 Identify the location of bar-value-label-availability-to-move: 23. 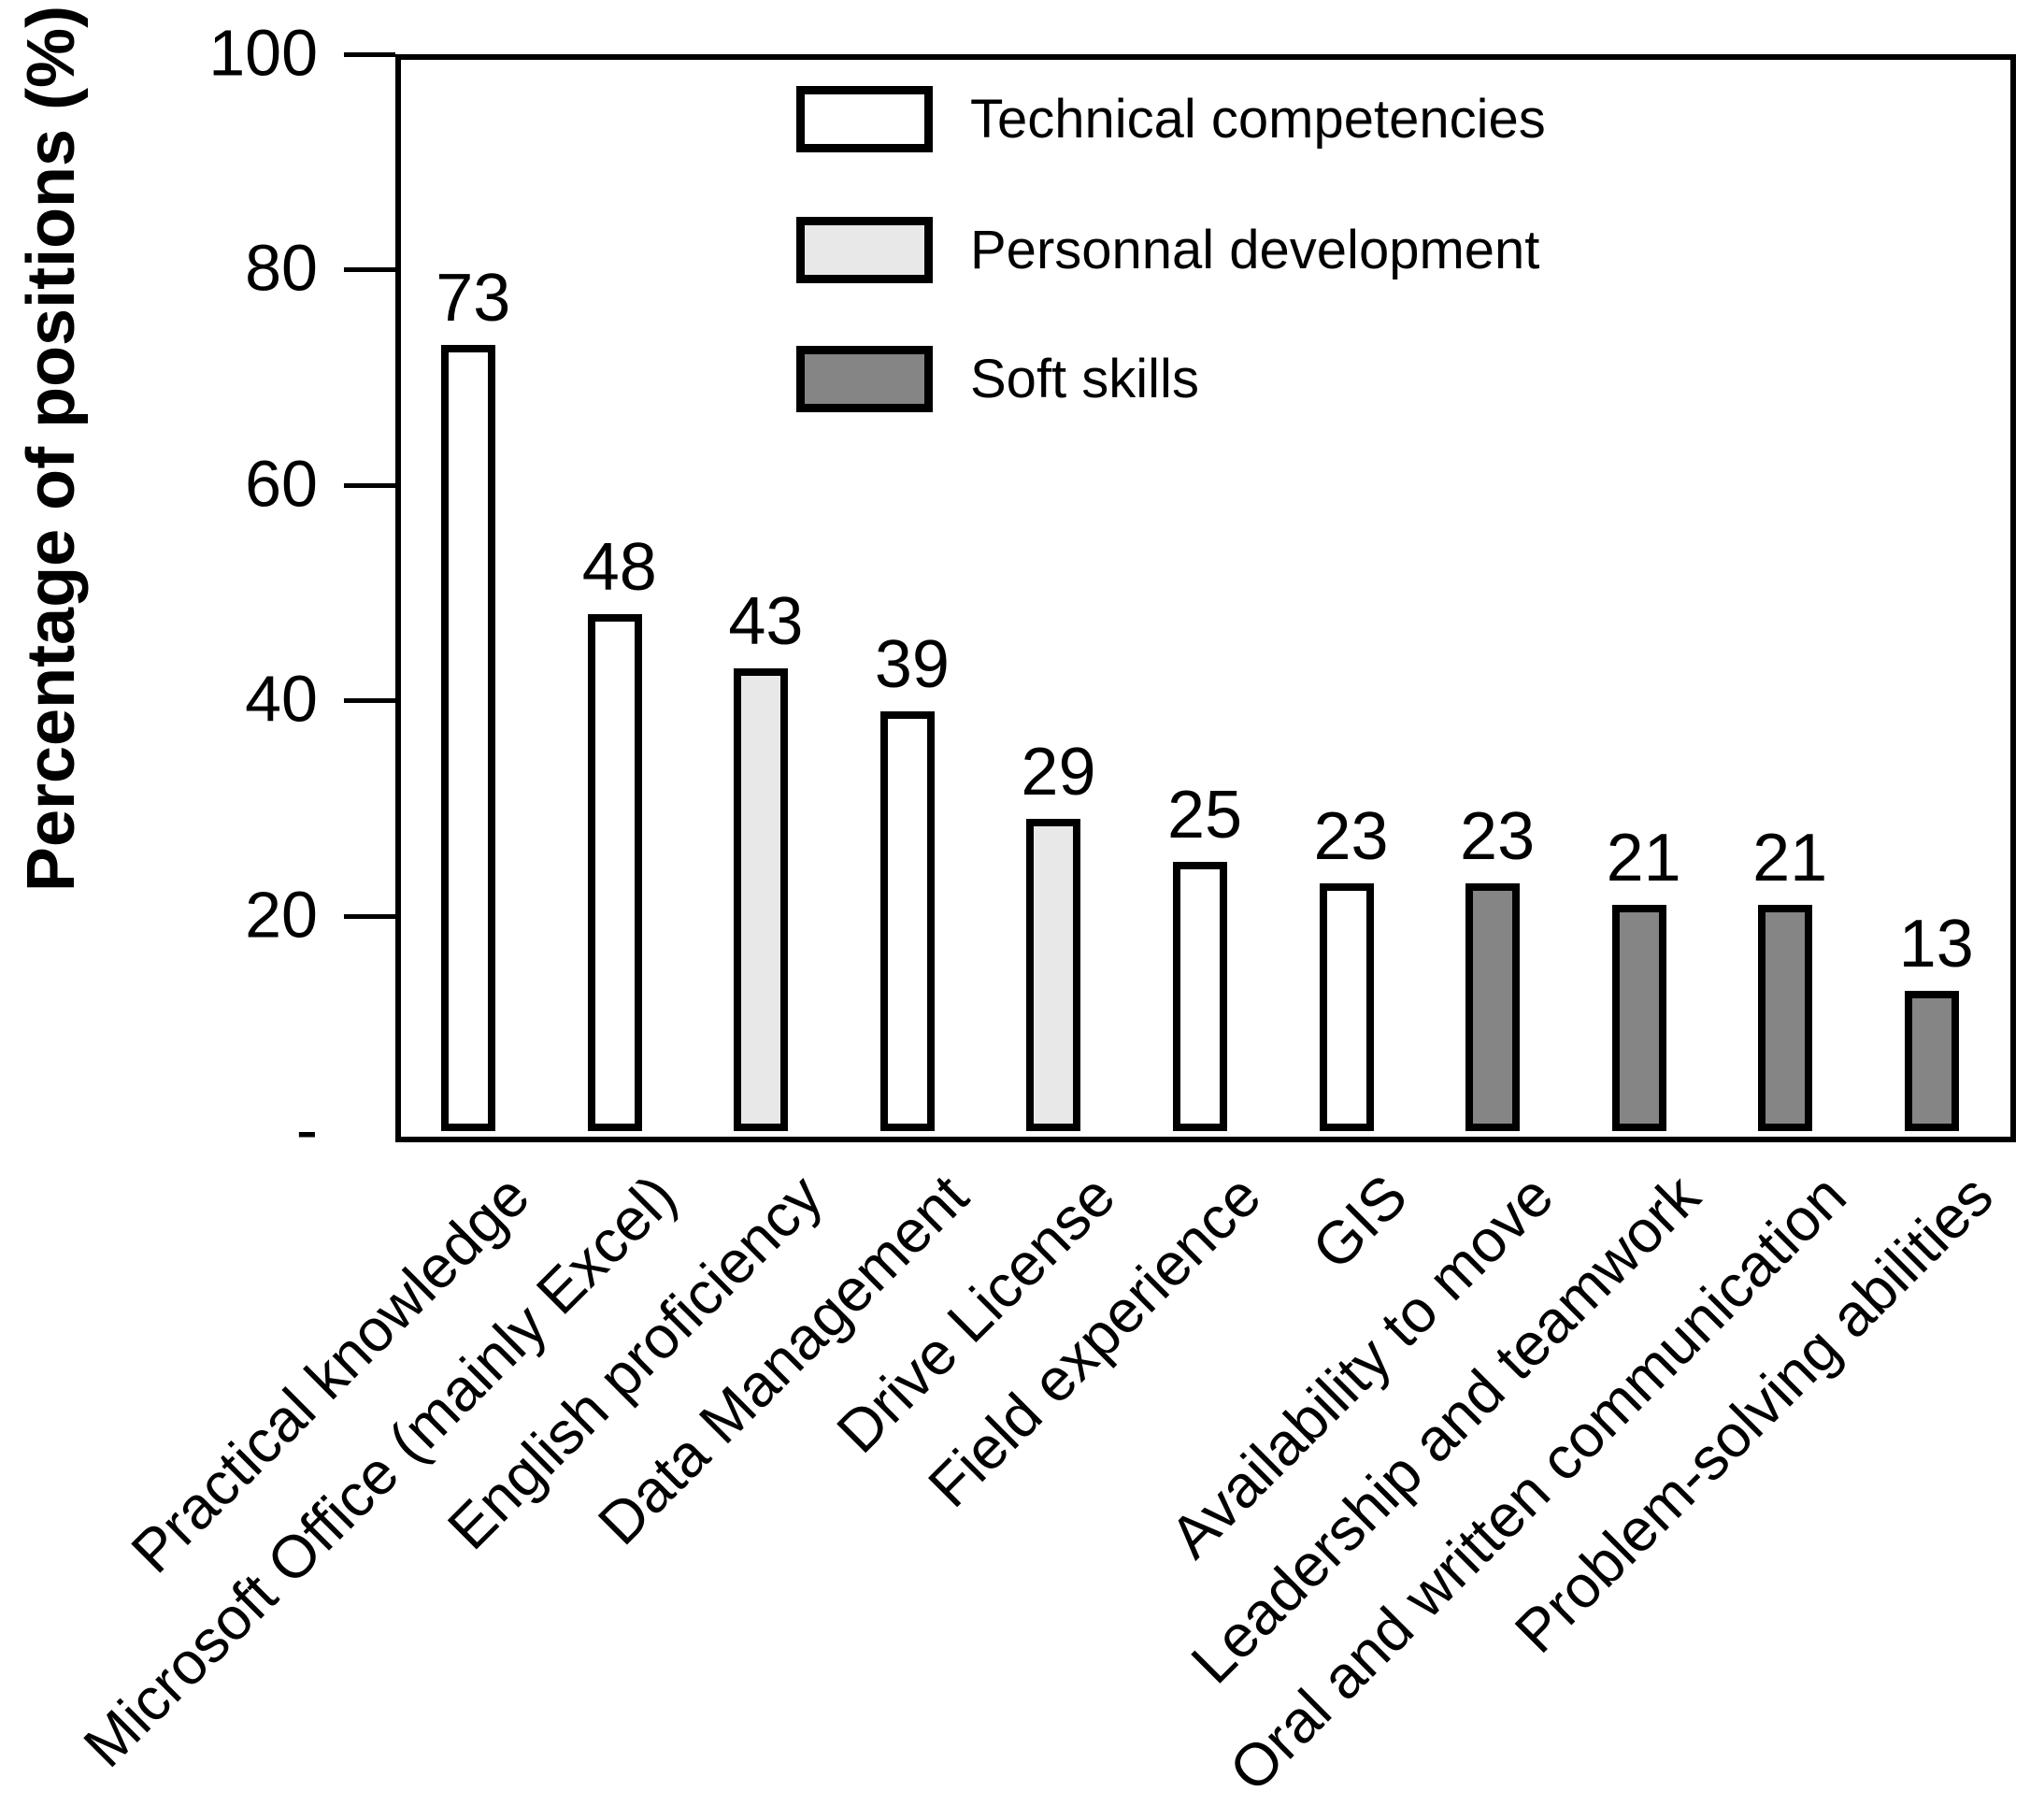
(1498, 837).